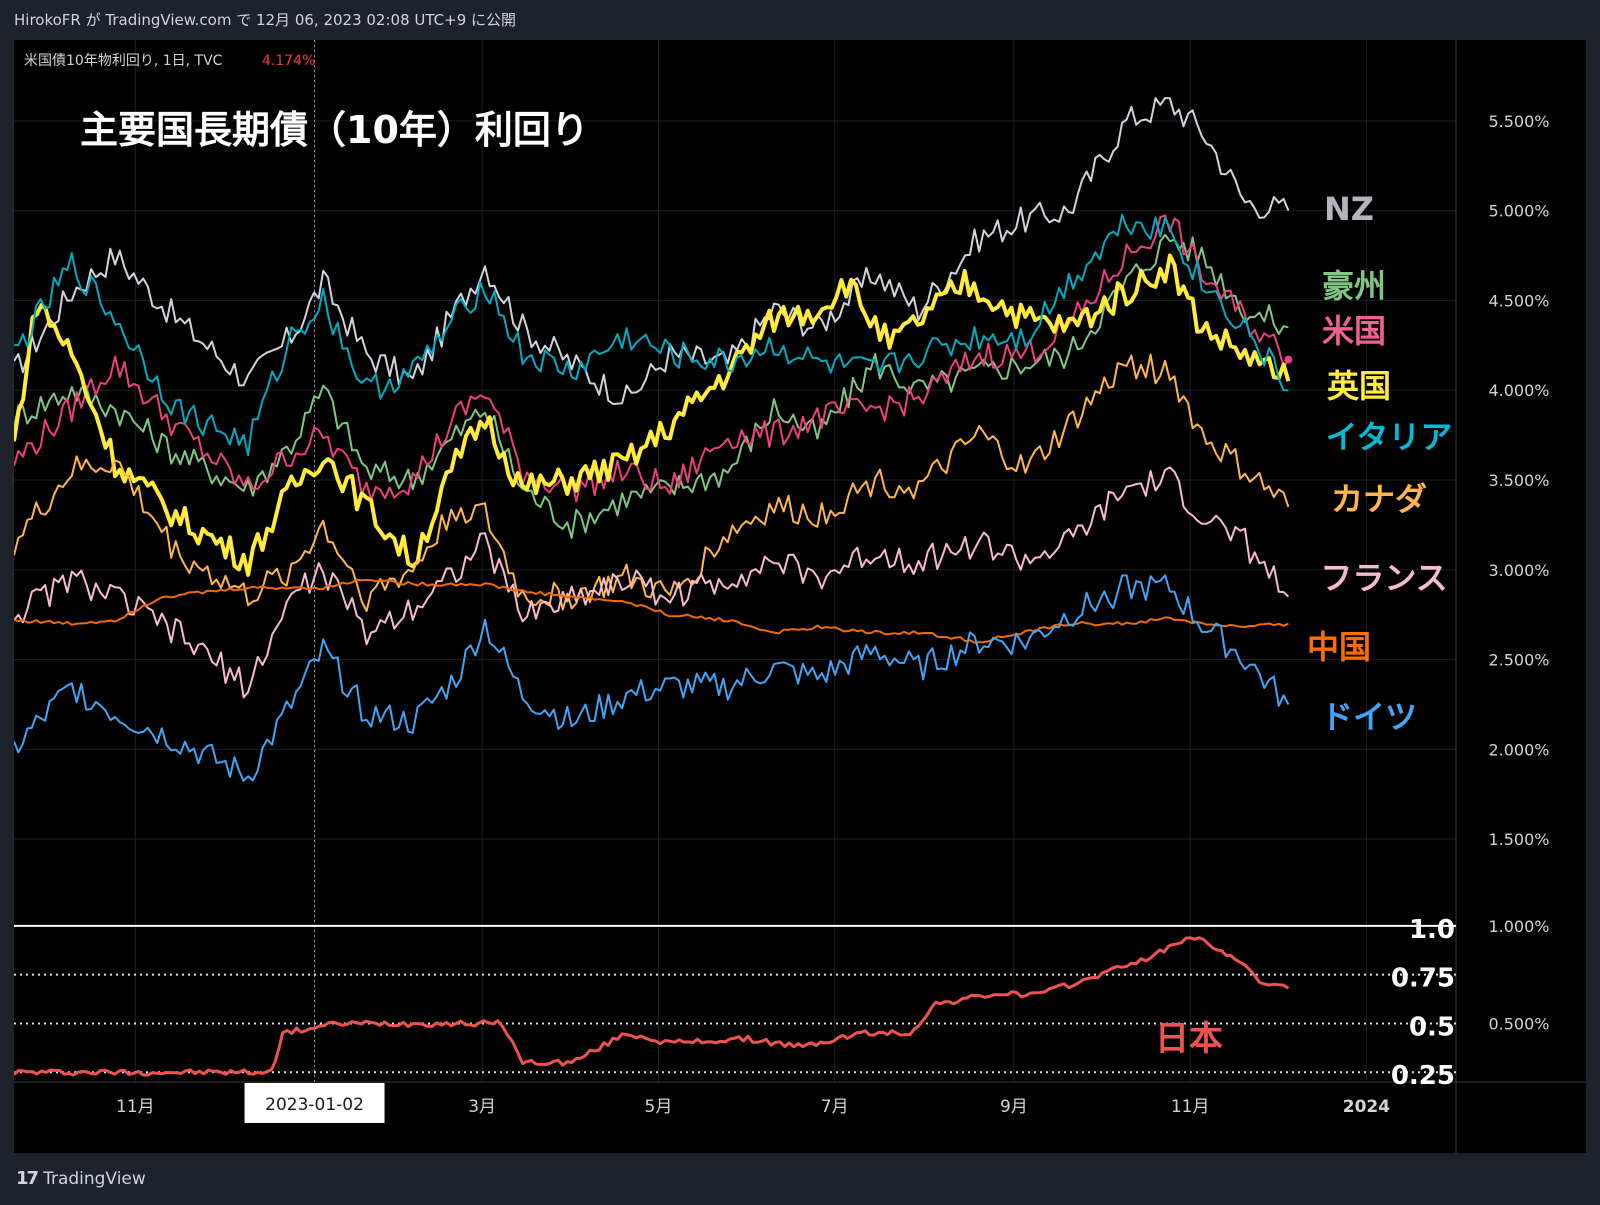  Describe the element at coordinates (1369, 717) in the screenshot. I see `series-label: ドイツ` at that location.